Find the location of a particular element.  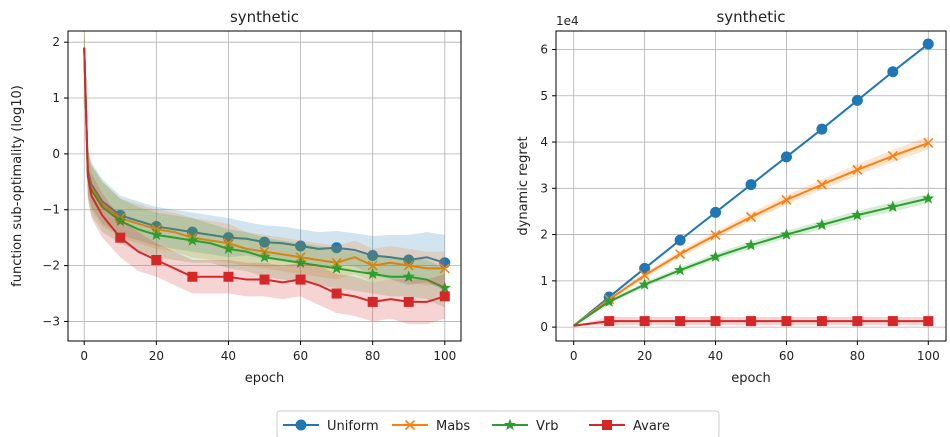

legend-marker-uniform is located at coordinates (301, 425).